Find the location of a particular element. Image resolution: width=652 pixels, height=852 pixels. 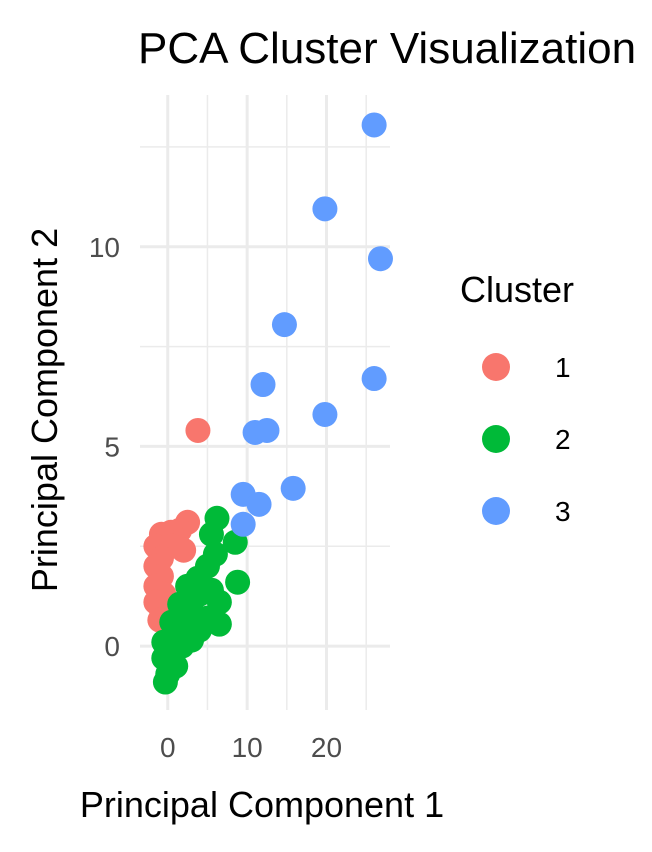

x-tick-label: 0 is located at coordinates (168, 747).